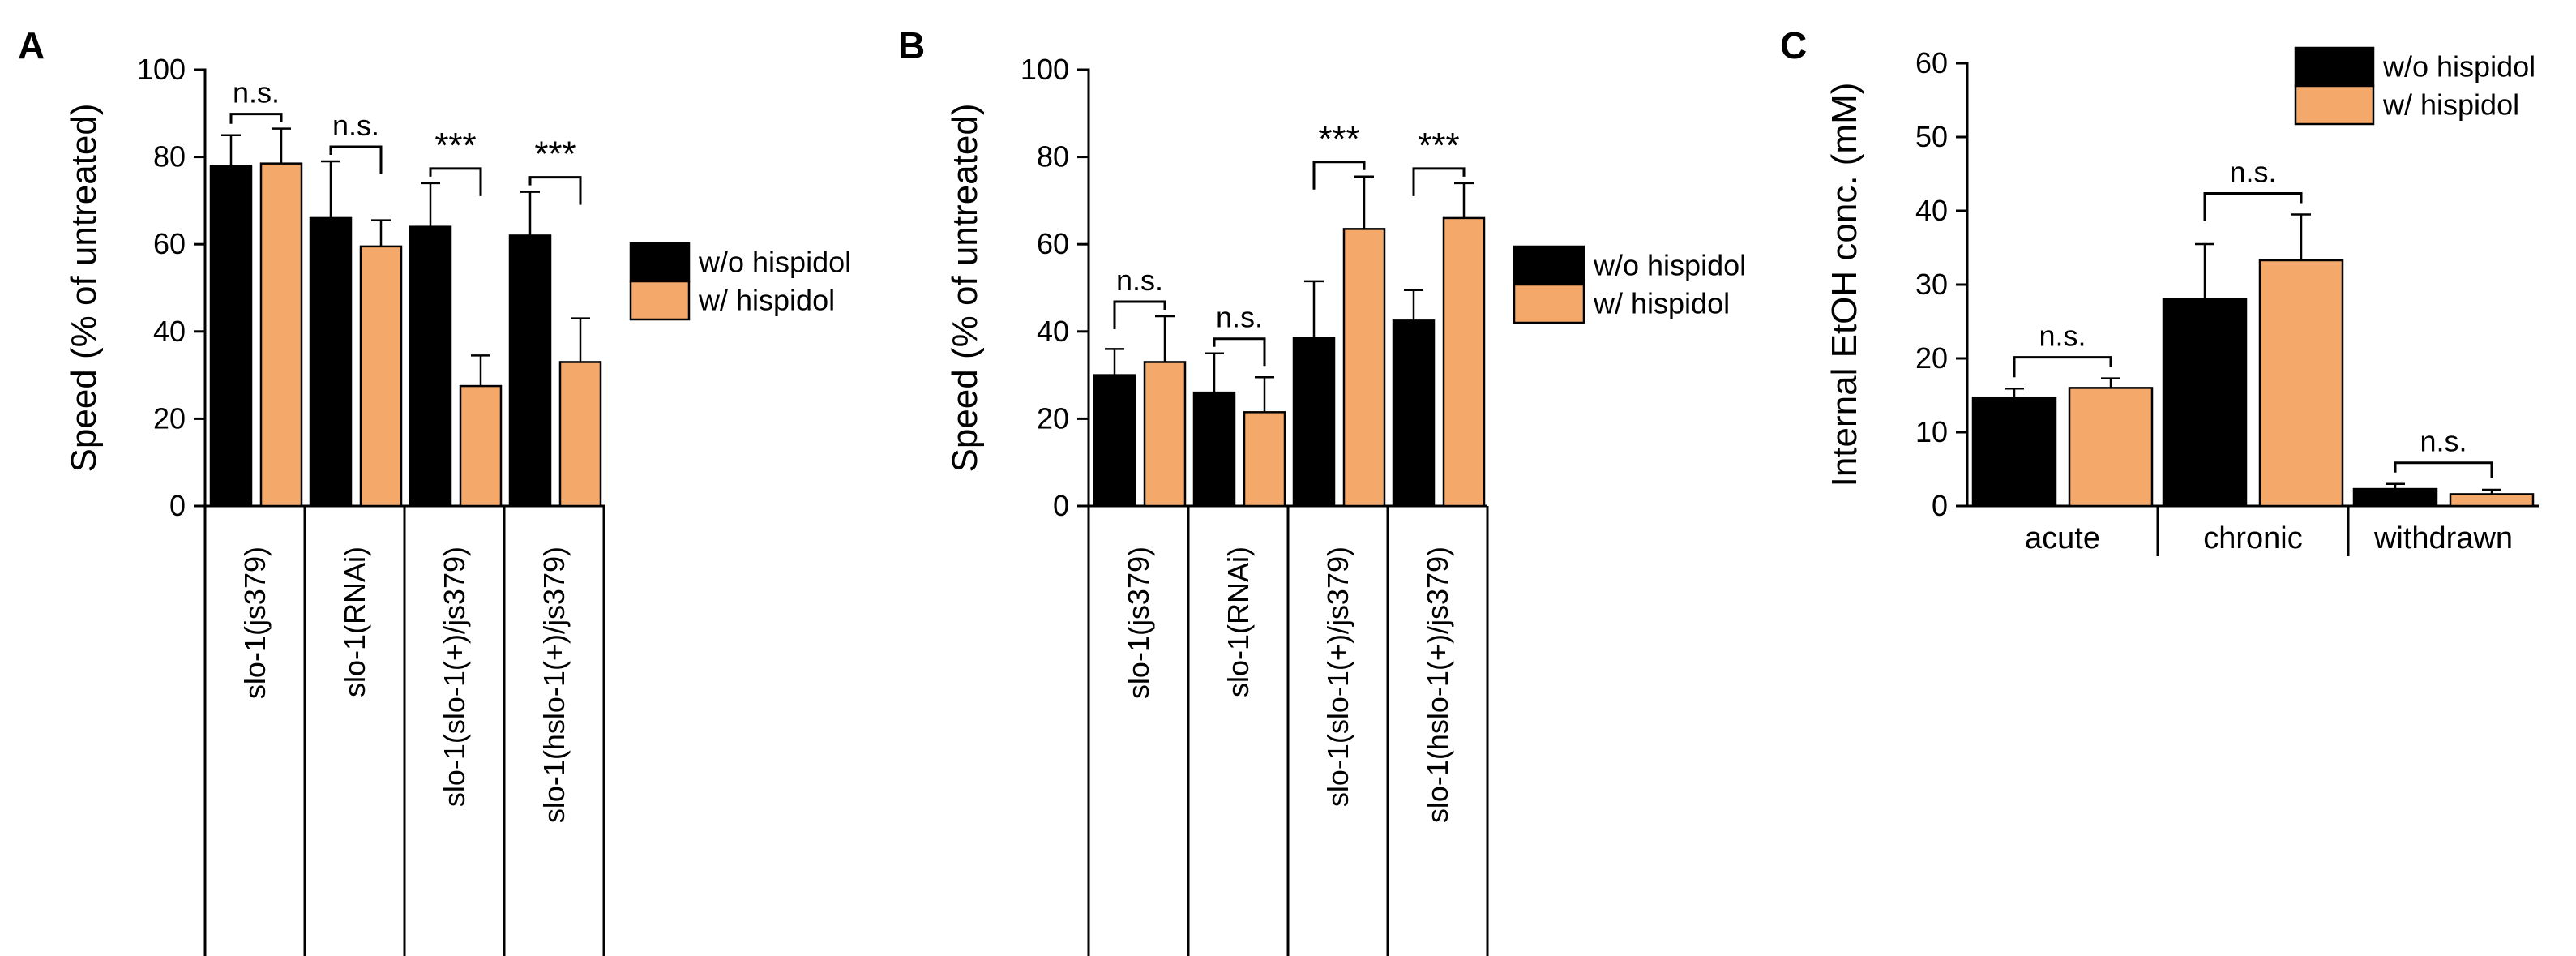 Image resolution: width=2576 pixels, height=956 pixels. Describe the element at coordinates (1931, 136) in the screenshot. I see `y-tick-label: 50` at that location.